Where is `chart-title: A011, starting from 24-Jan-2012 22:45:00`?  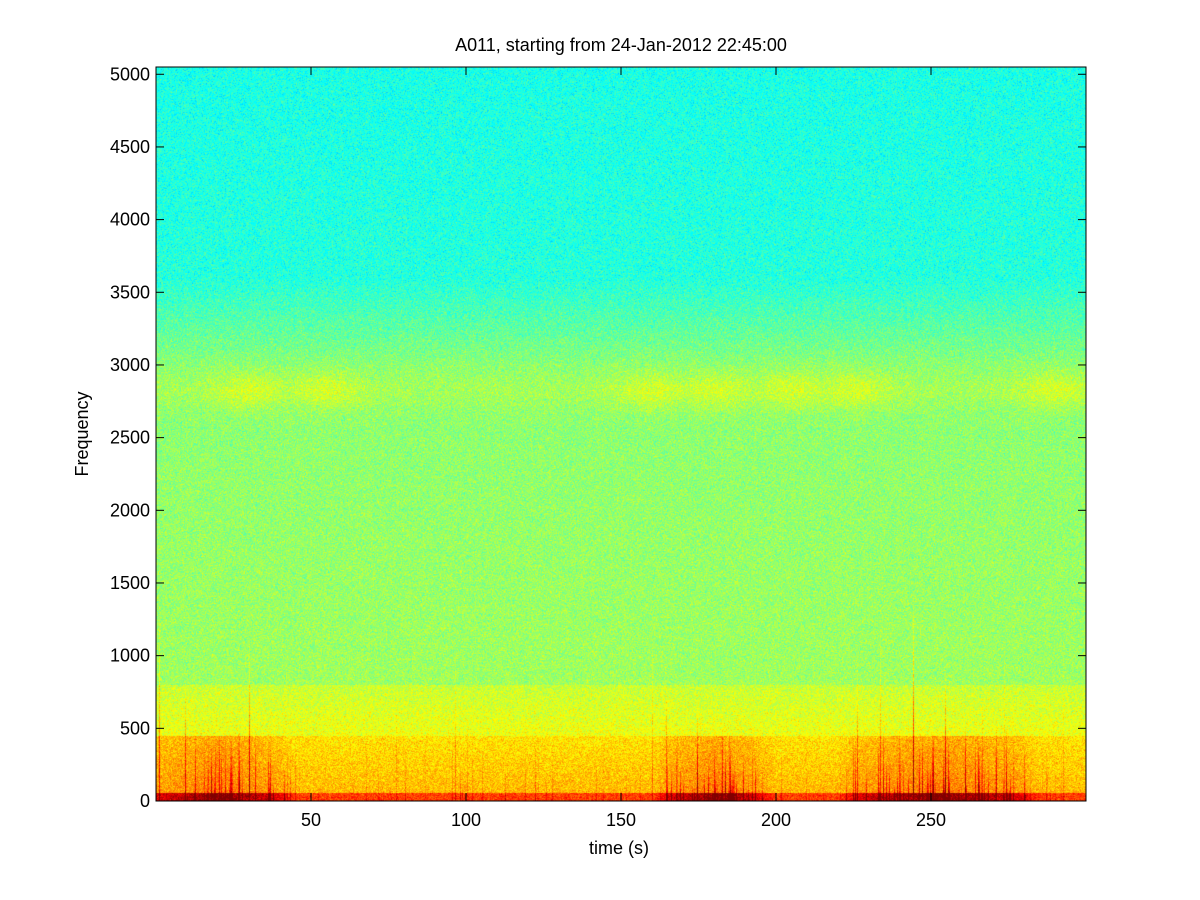
chart-title: A011, starting from 24-Jan-2012 22:45:00 is located at coordinates (621, 45).